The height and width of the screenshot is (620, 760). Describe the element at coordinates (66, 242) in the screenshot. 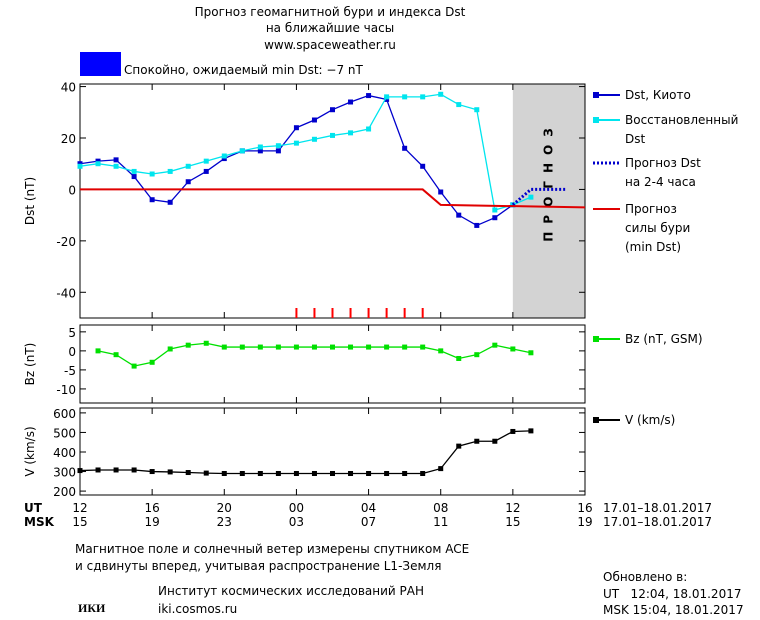

I see `y-tick-label: -20` at that location.